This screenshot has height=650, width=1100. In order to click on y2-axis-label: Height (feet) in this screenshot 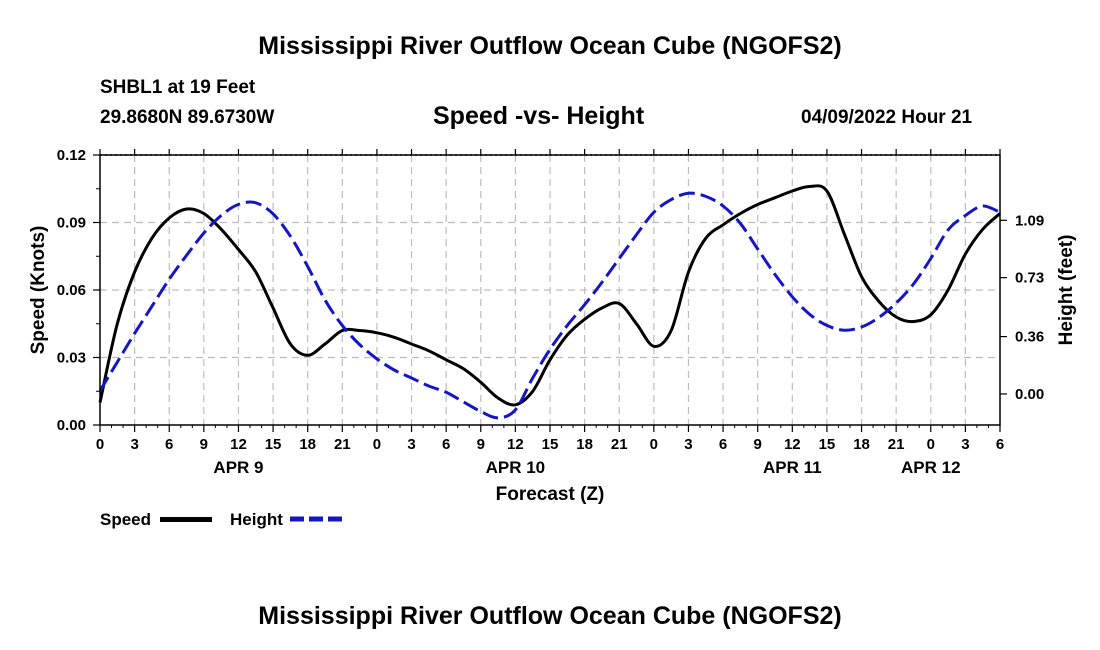, I will do `click(1066, 290)`.